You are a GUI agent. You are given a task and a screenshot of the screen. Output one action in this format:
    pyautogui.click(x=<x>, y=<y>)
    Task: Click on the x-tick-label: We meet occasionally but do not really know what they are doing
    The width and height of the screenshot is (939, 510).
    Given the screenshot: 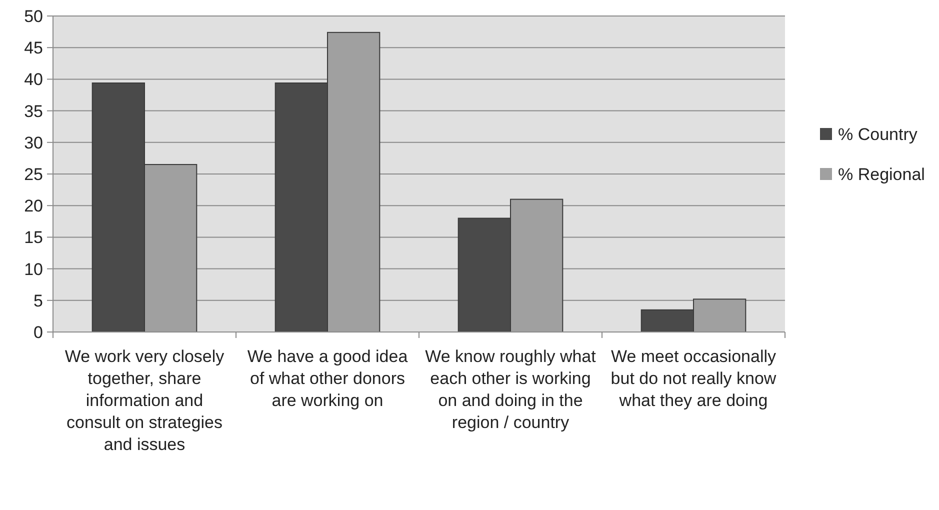 What is the action you would take?
    pyautogui.click(x=693, y=378)
    